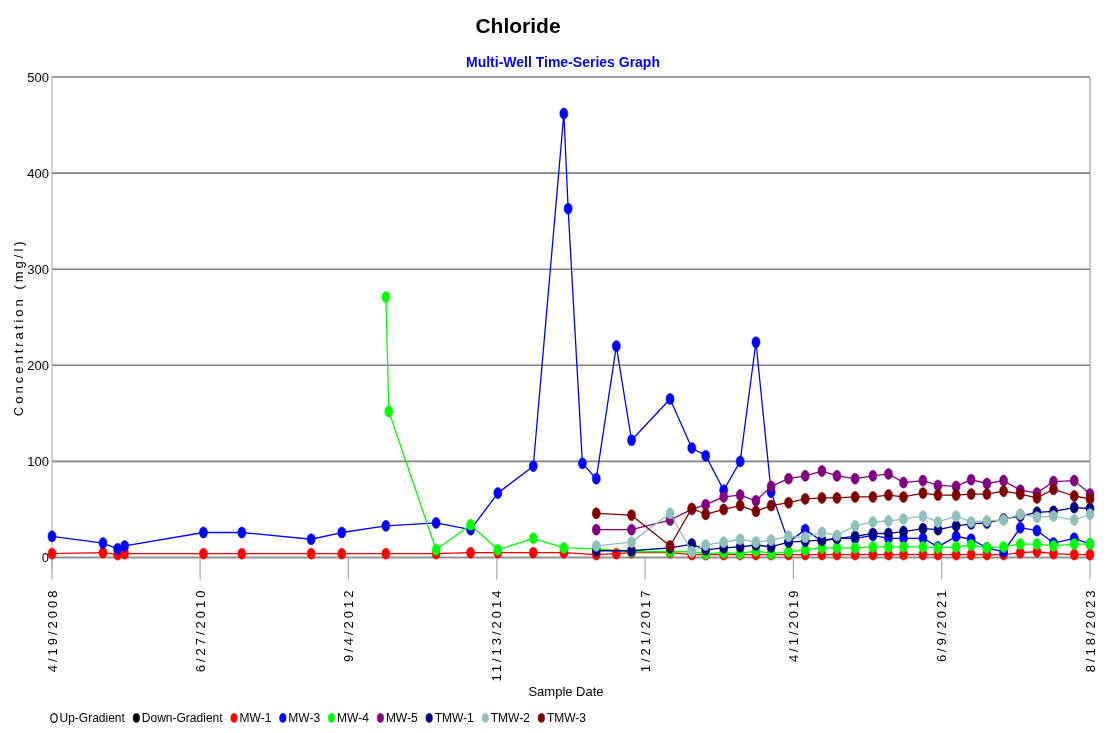  Describe the element at coordinates (353, 718) in the screenshot. I see `legend-label: MW-4` at that location.